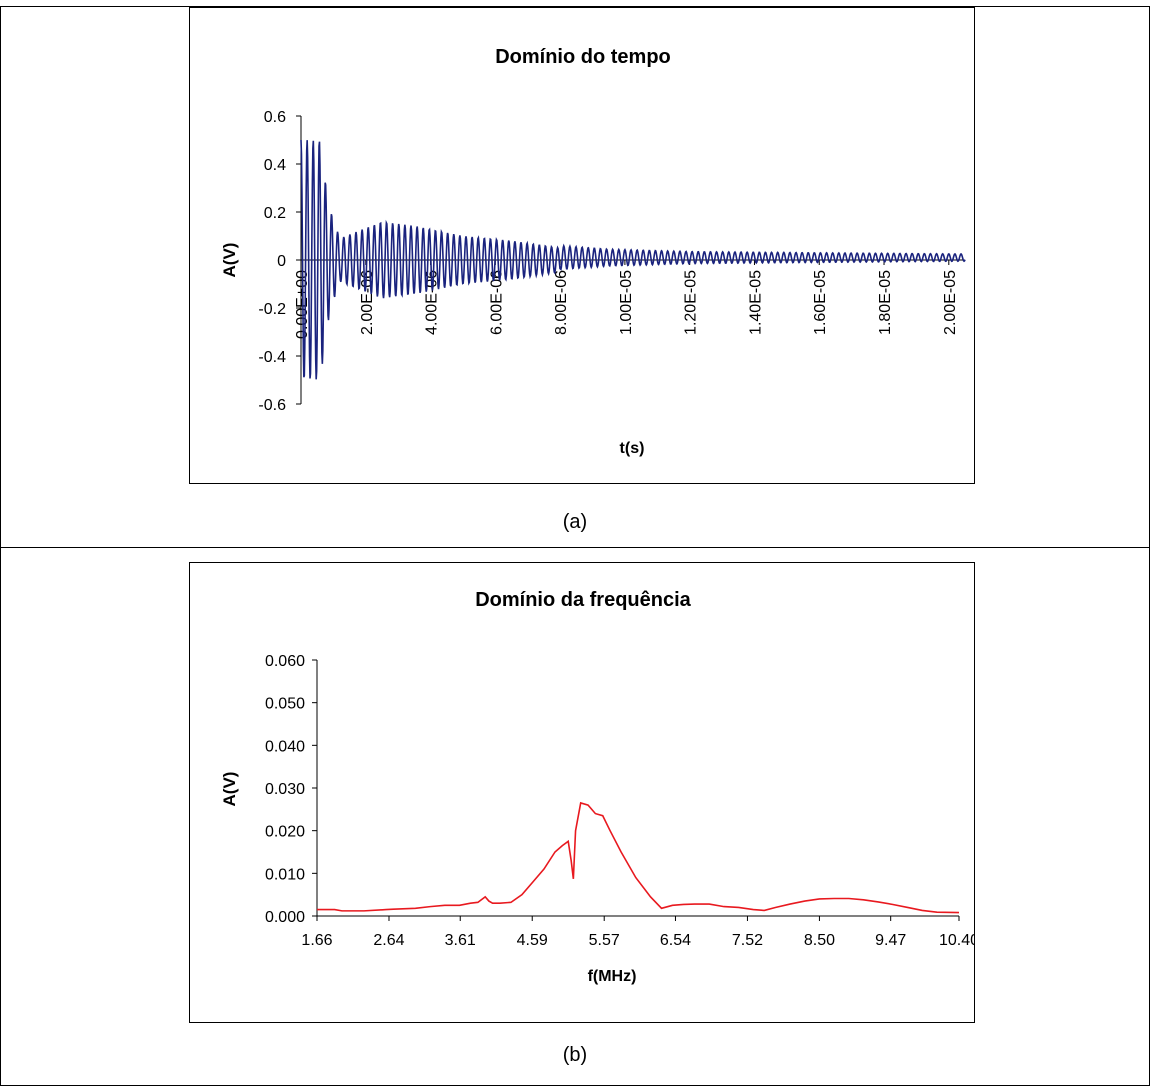 The width and height of the screenshot is (1152, 1086). I want to click on x-tick-label: 1.00E-05, so click(626, 302).